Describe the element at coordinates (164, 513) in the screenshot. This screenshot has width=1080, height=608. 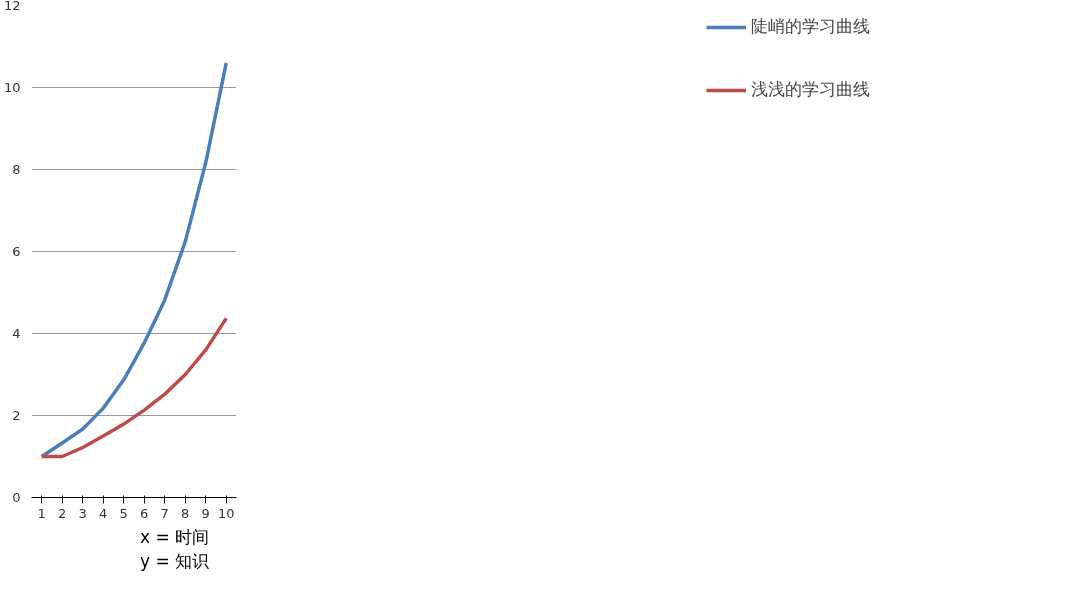
I see `x-tick-label: 7` at that location.